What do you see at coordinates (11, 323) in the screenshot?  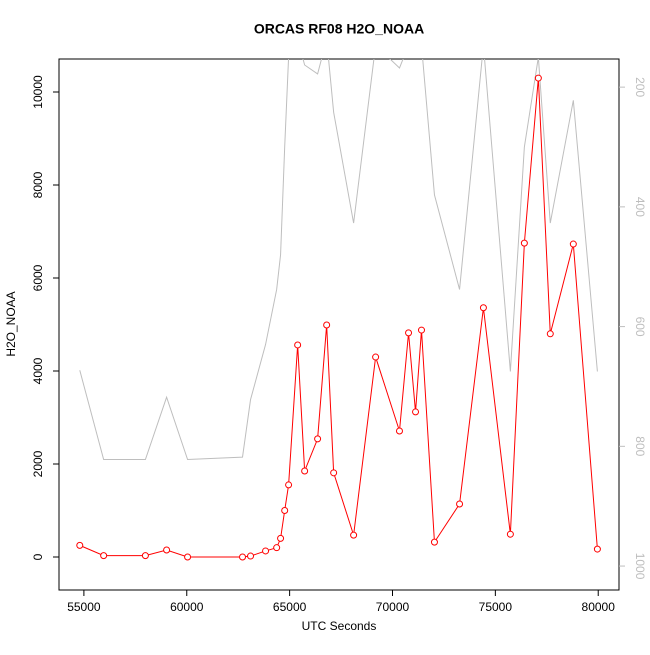 I see `y-axis-label: H2O_NOAA` at bounding box center [11, 323].